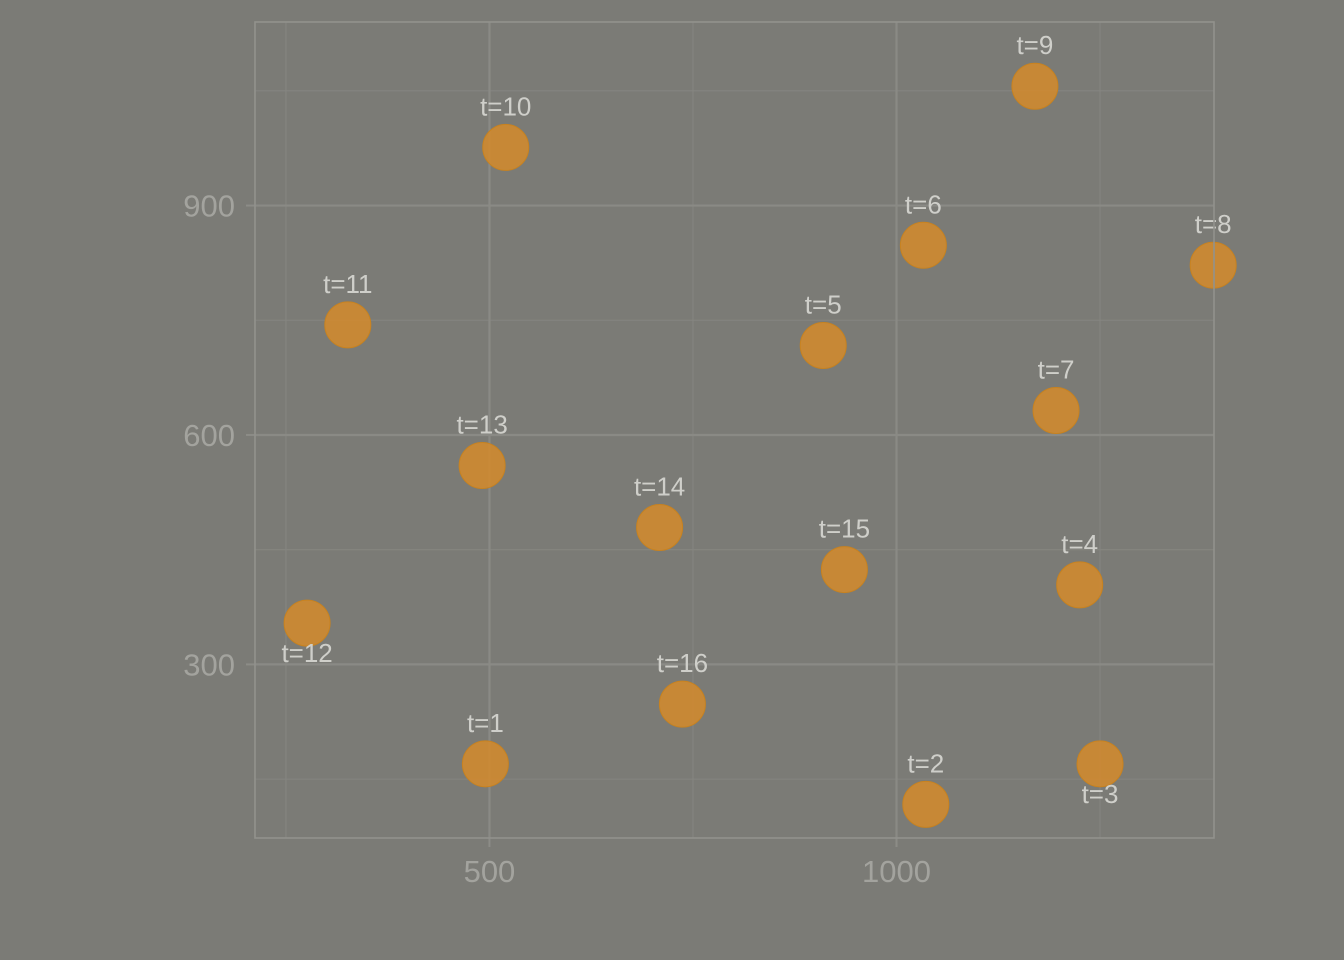 Image resolution: width=1344 pixels, height=960 pixels. What do you see at coordinates (925, 763) in the screenshot?
I see `point-label: t=2` at bounding box center [925, 763].